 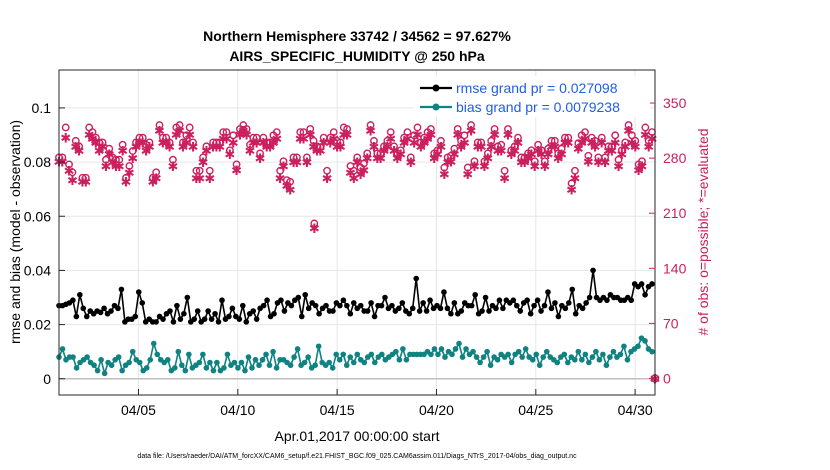 What do you see at coordinates (47, 379) in the screenshot?
I see `y-tick-label: 0` at bounding box center [47, 379].